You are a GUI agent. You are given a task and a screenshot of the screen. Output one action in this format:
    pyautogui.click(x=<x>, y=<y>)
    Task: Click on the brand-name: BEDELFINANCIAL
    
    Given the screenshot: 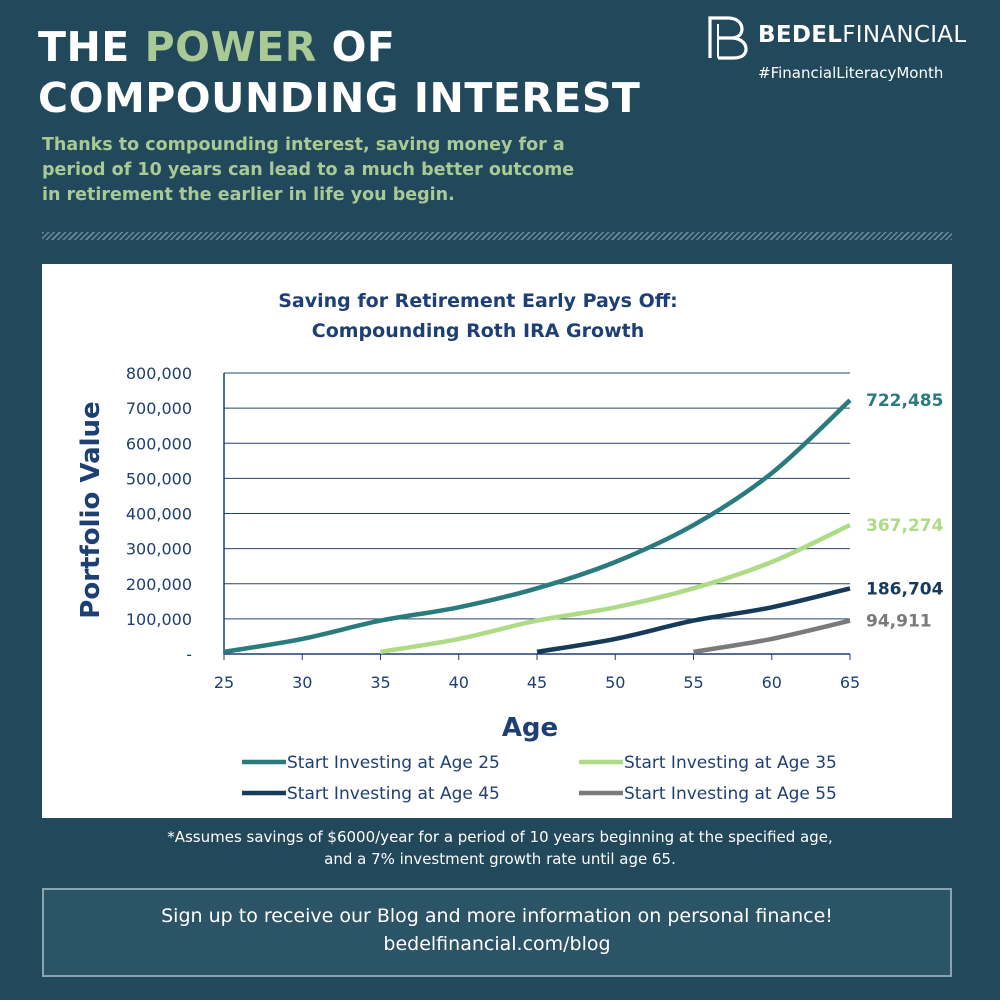 What is the action you would take?
    pyautogui.click(x=862, y=35)
    